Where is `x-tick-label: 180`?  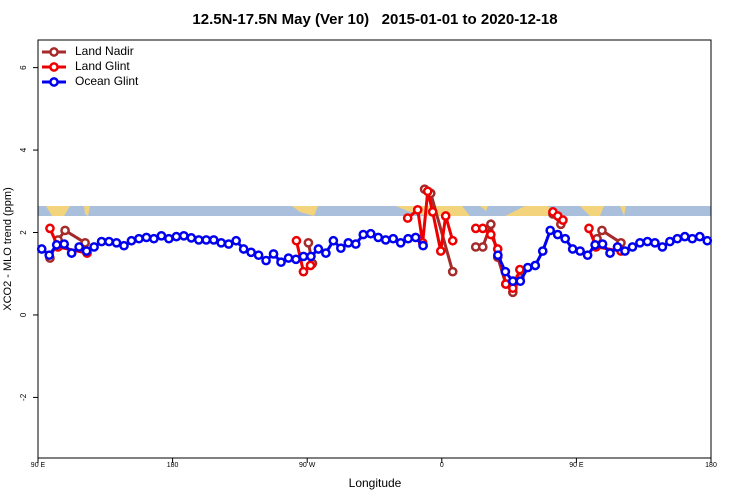 x-tick-label: 180 is located at coordinates (711, 465).